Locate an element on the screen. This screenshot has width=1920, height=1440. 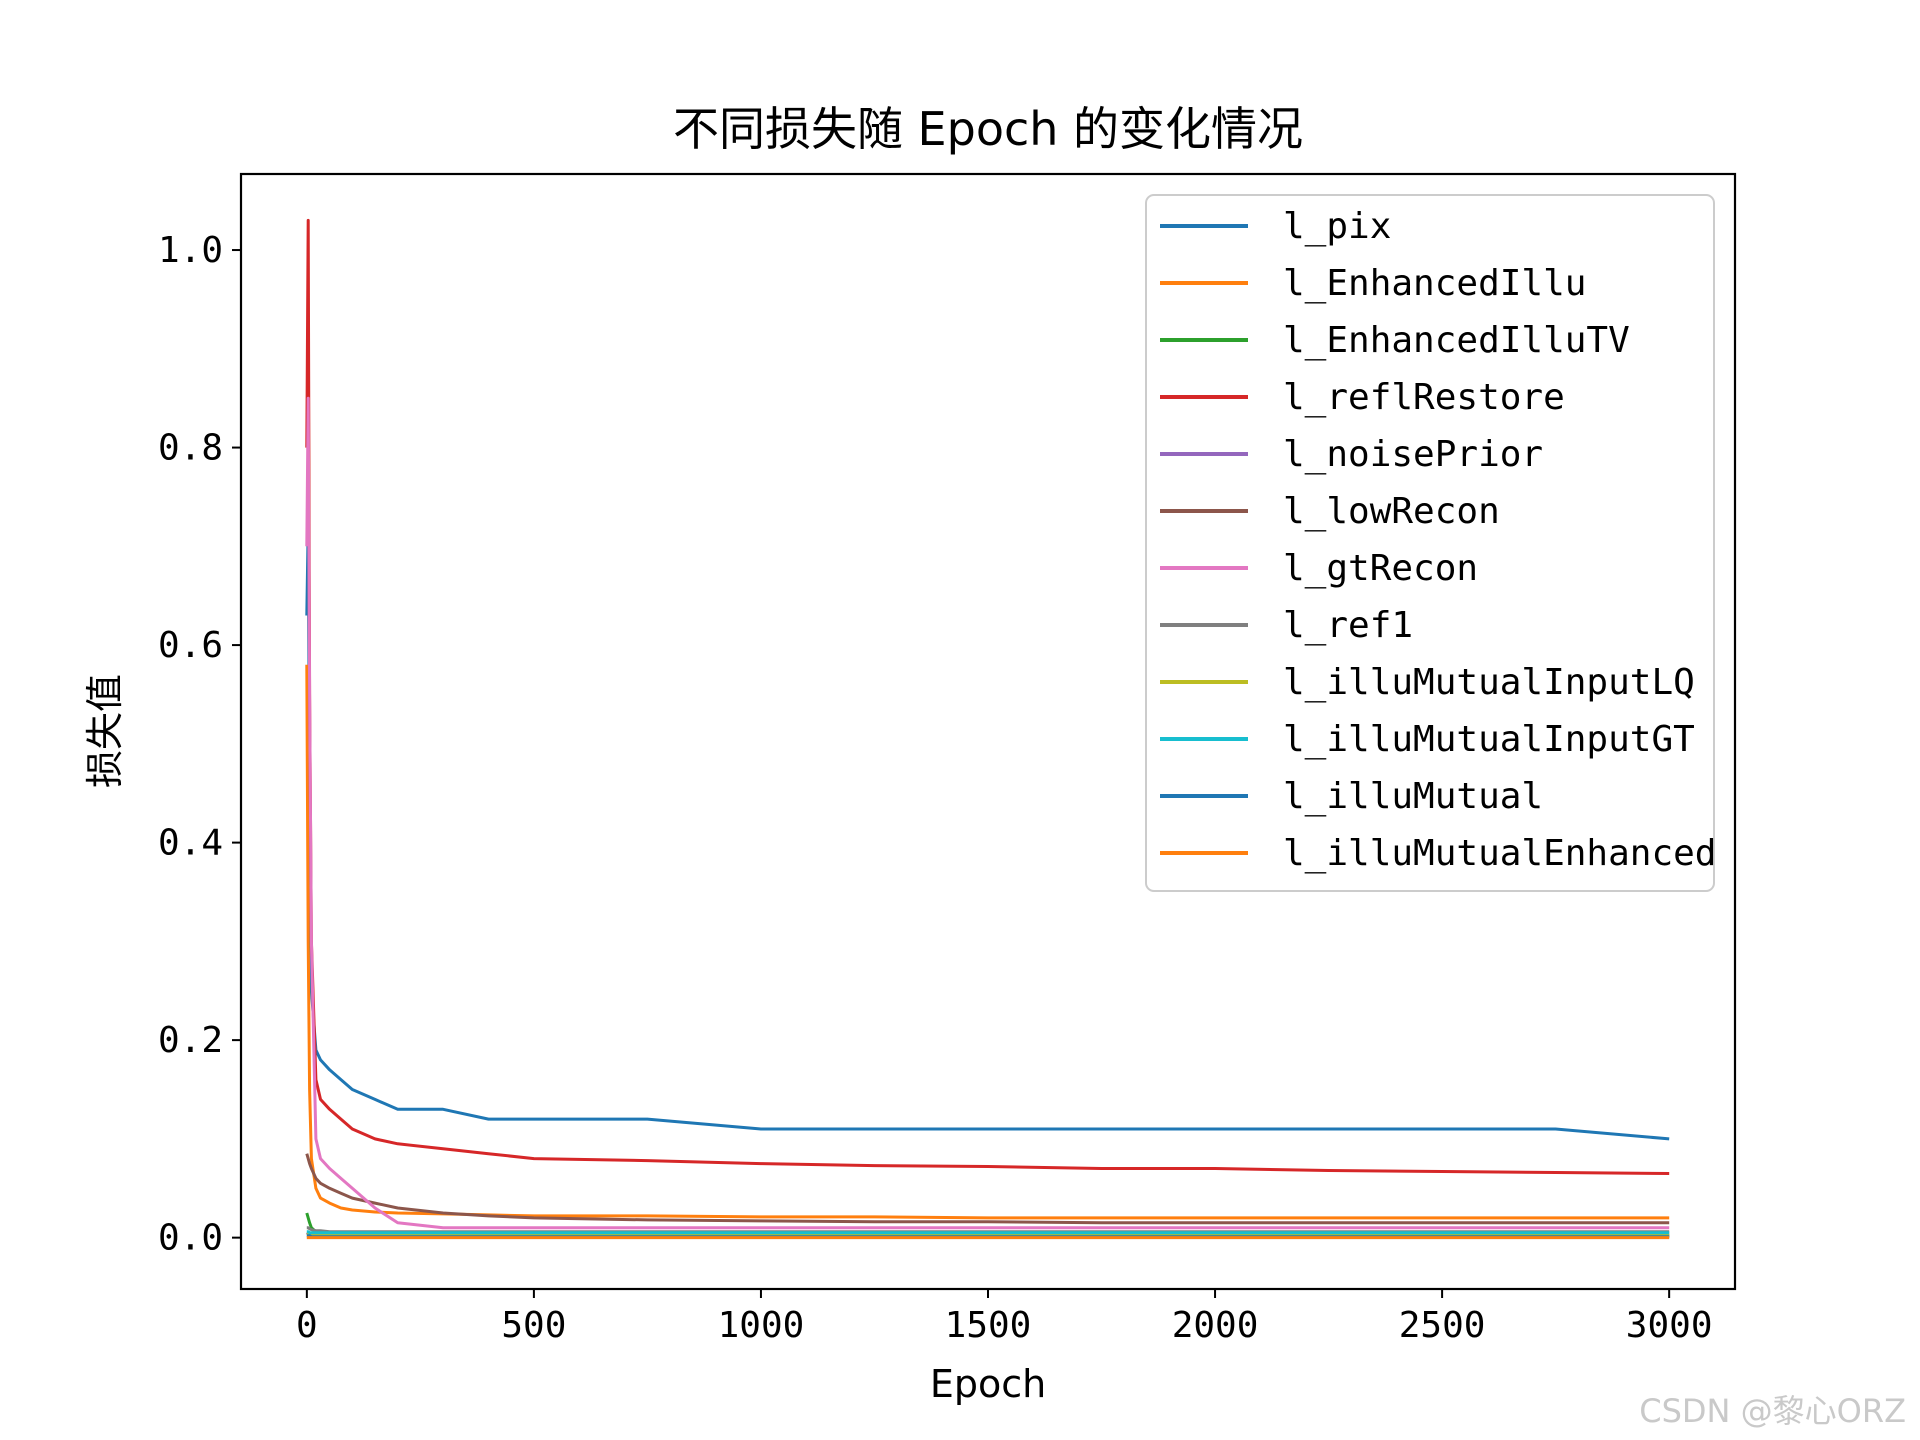
legend-label-l_ref1: l_ref1 is located at coordinates (1348, 625).